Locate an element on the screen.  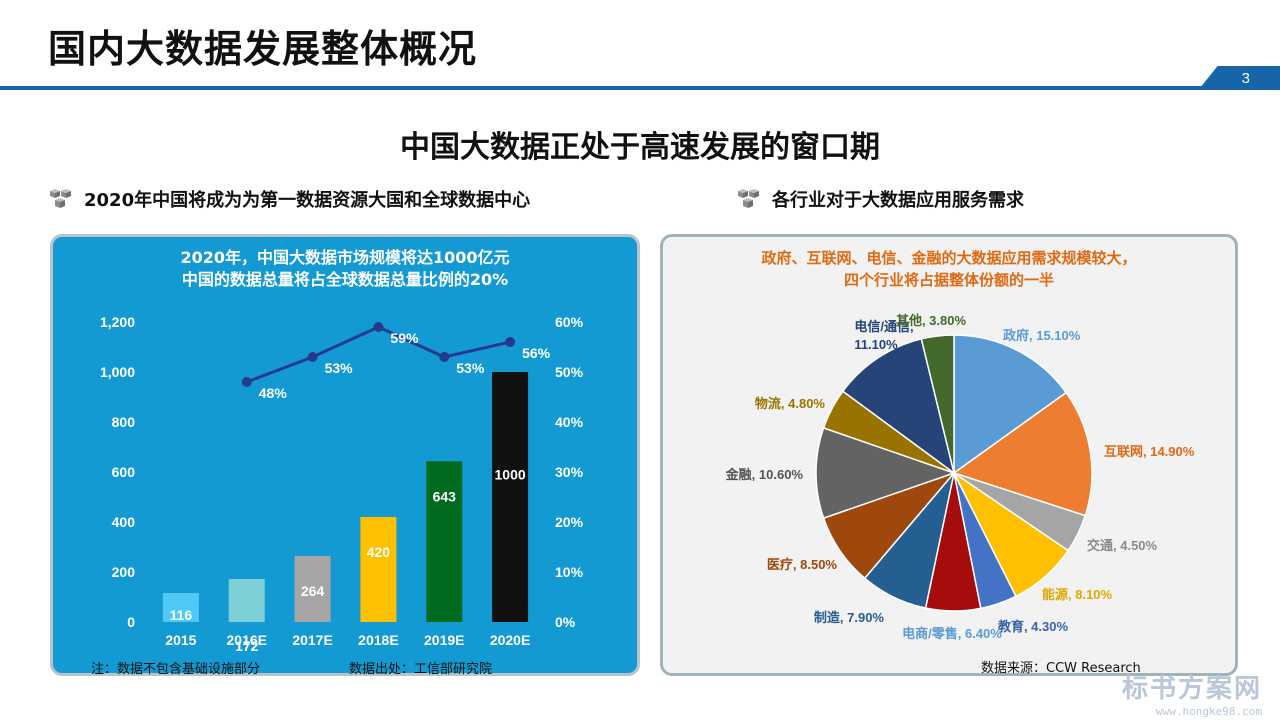
bar-2018E is located at coordinates (378, 569).